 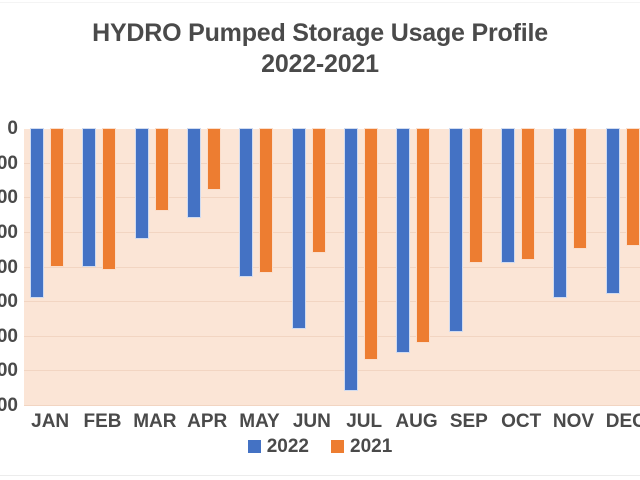 I want to click on chart-title-line-2: 2022-2021, so click(x=320, y=64).